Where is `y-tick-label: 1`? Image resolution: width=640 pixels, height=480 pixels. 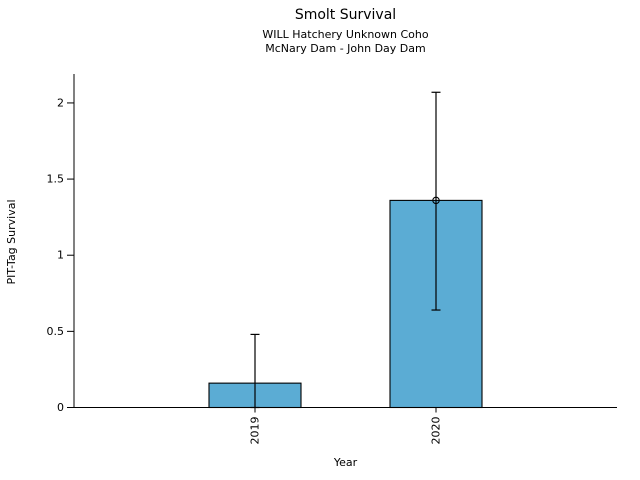 y-tick-label: 1 is located at coordinates (60, 255).